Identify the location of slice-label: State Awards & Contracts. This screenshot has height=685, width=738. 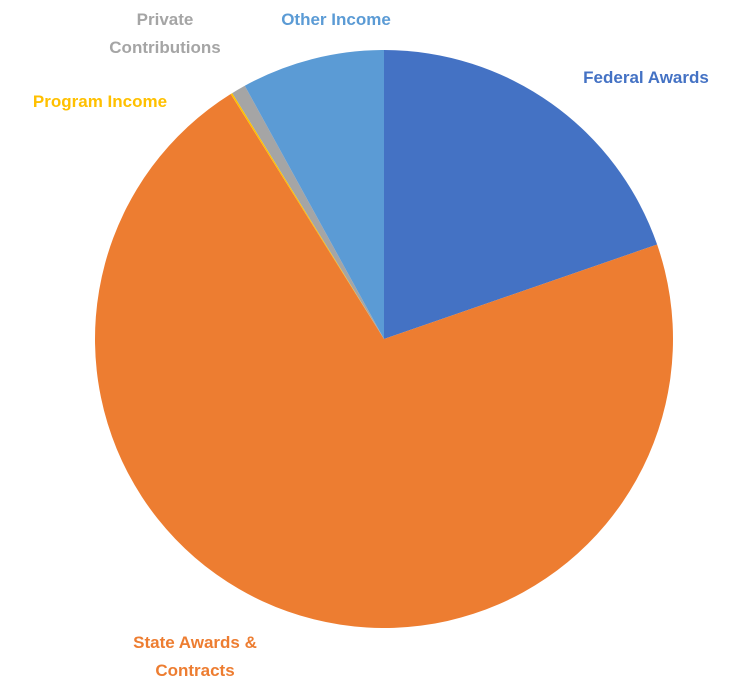
(195, 656).